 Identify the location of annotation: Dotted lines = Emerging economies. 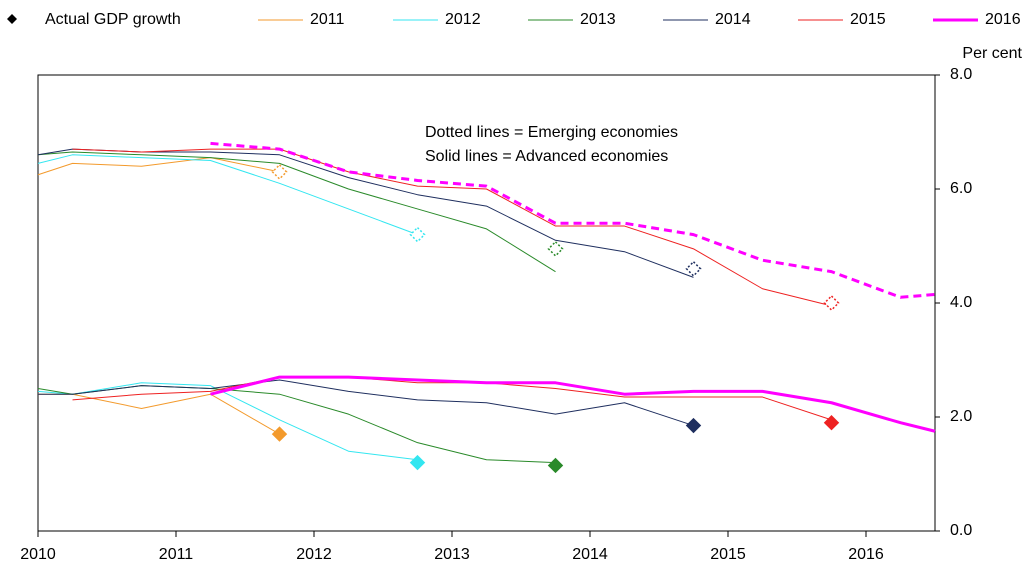
(551, 132).